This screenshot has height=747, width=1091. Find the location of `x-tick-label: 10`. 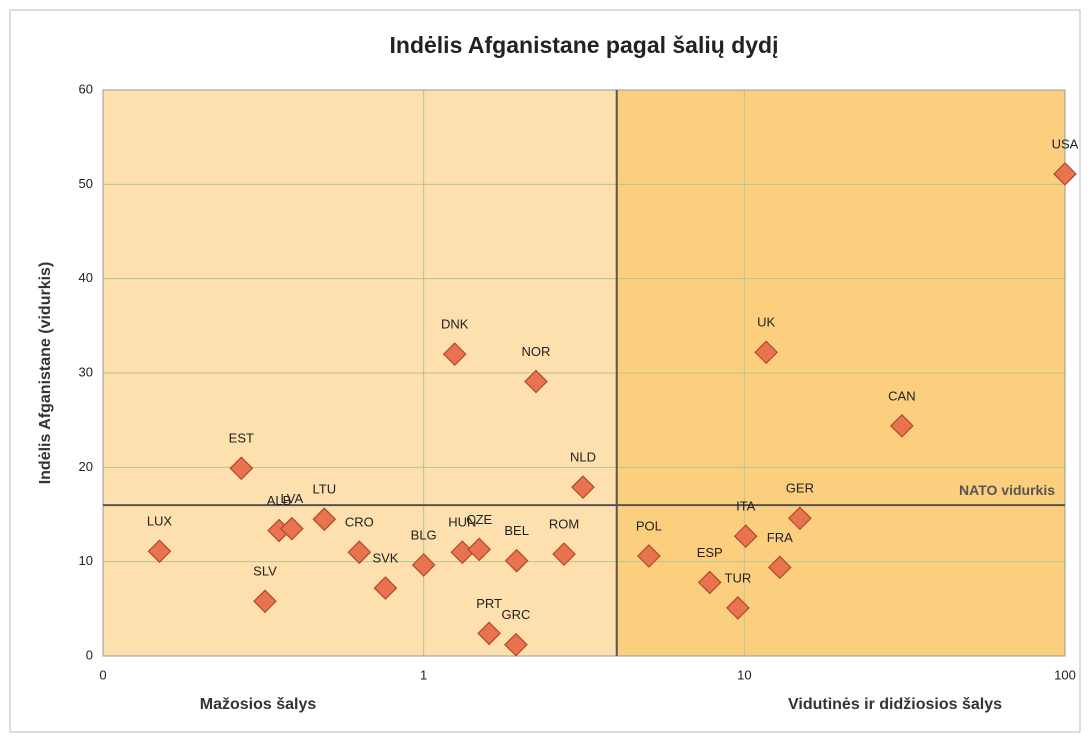

x-tick-label: 10 is located at coordinates (744, 674).